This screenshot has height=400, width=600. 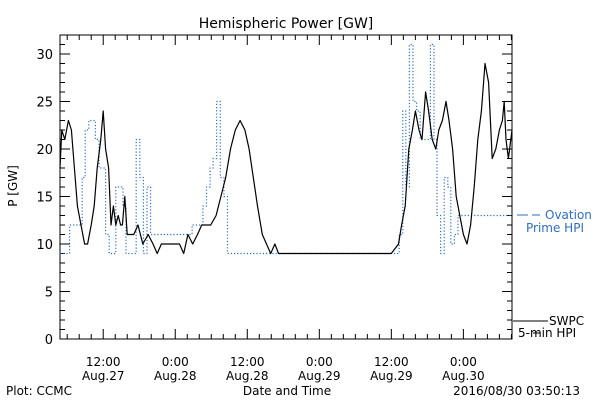 I want to click on legend: Ovation Prime HPI SWPC 5-min HPI, so click(x=552, y=274).